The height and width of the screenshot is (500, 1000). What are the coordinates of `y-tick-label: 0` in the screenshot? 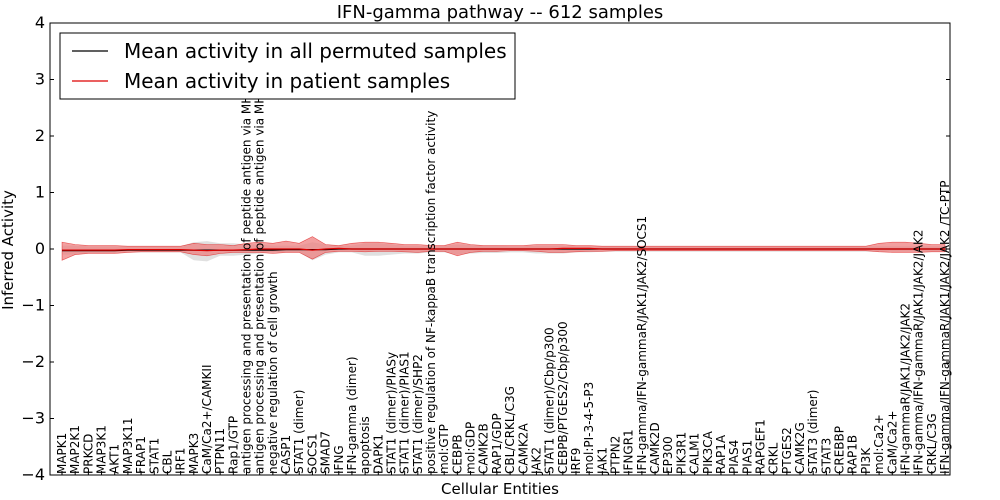 It's located at (40, 248).